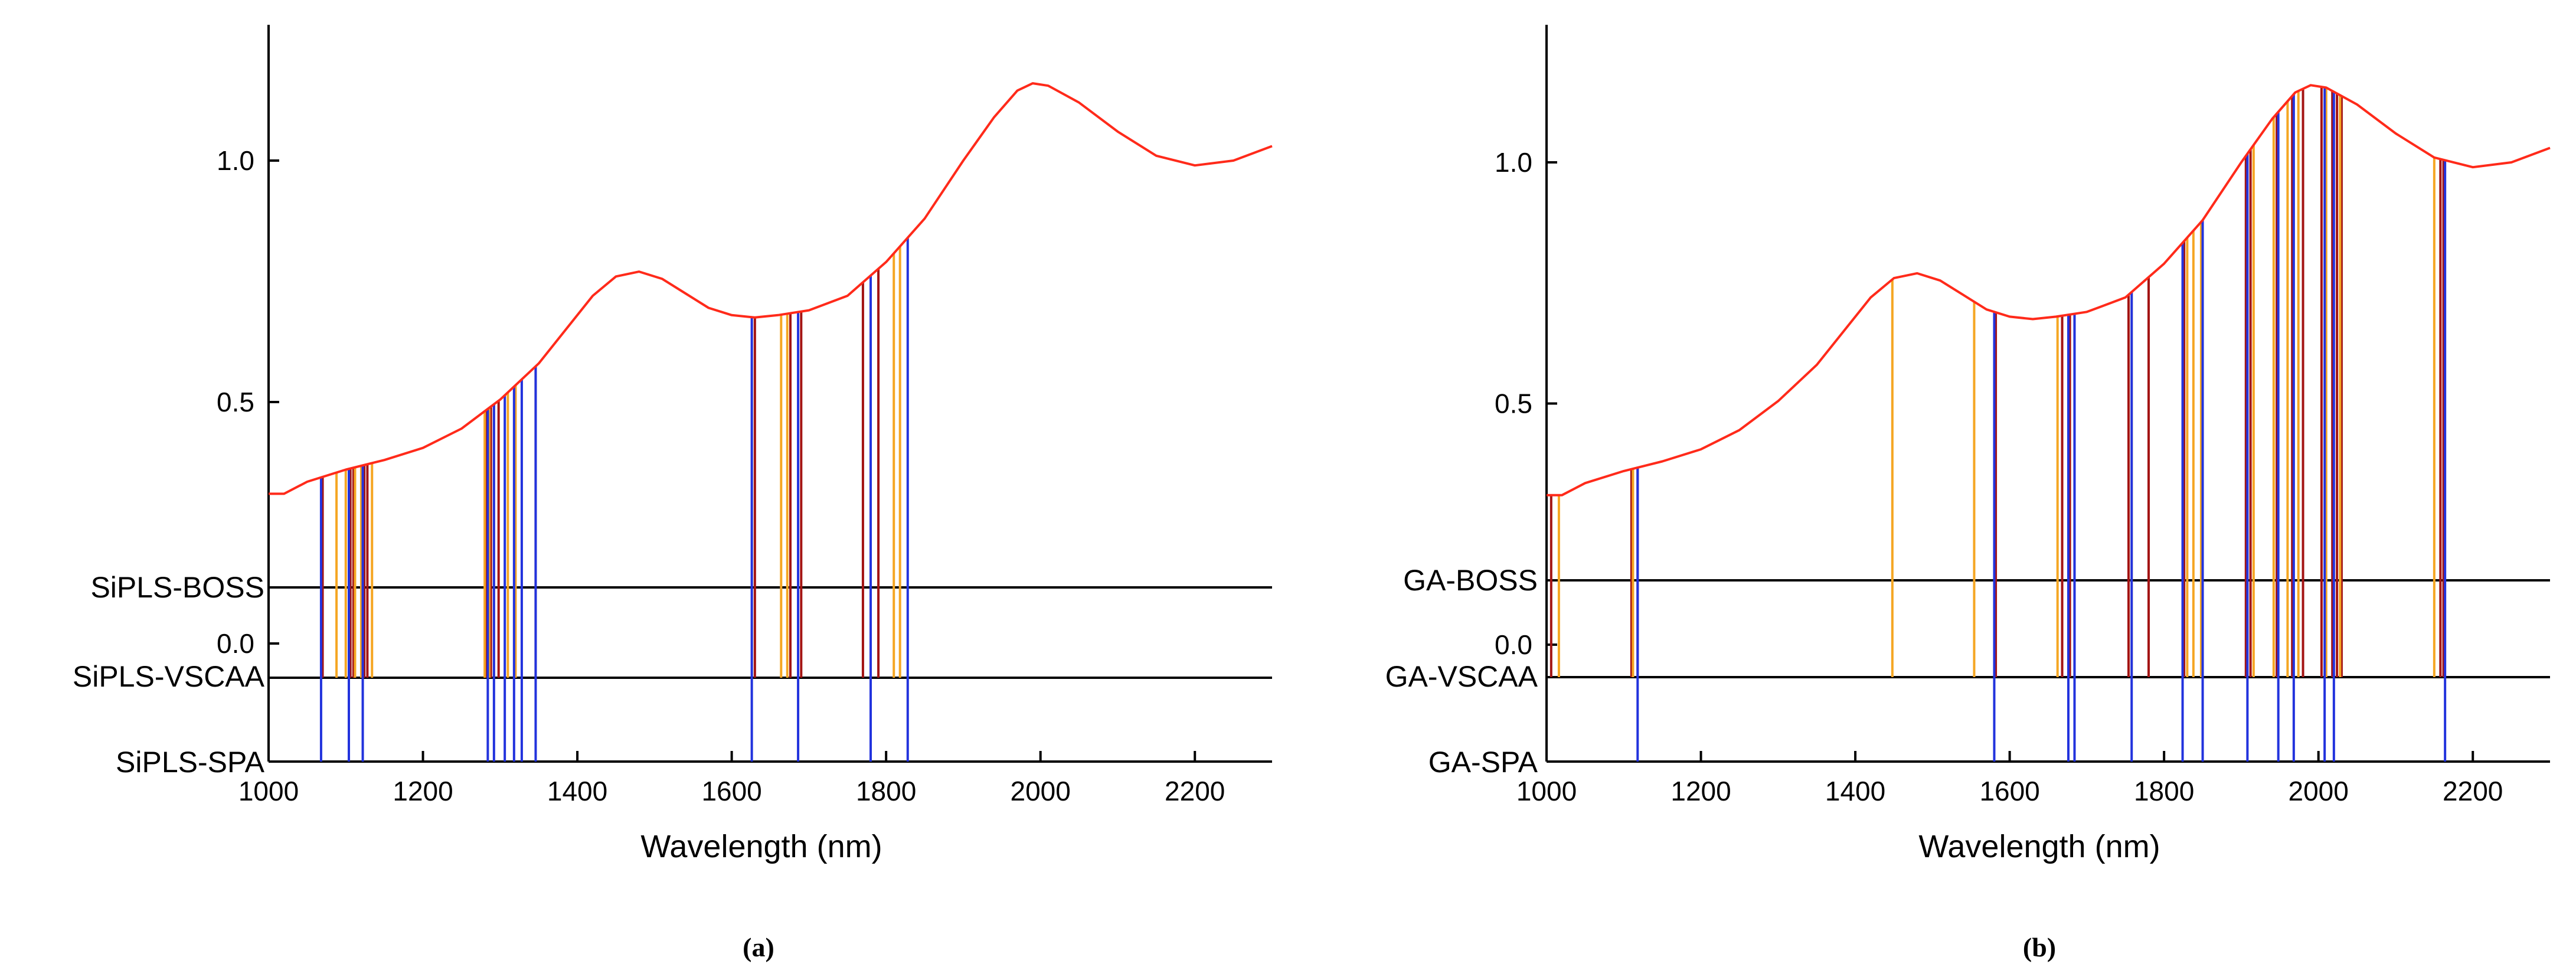 This screenshot has width=2576, height=980. Describe the element at coordinates (423, 791) in the screenshot. I see `panel-a-x-tick-label: 1200` at that location.